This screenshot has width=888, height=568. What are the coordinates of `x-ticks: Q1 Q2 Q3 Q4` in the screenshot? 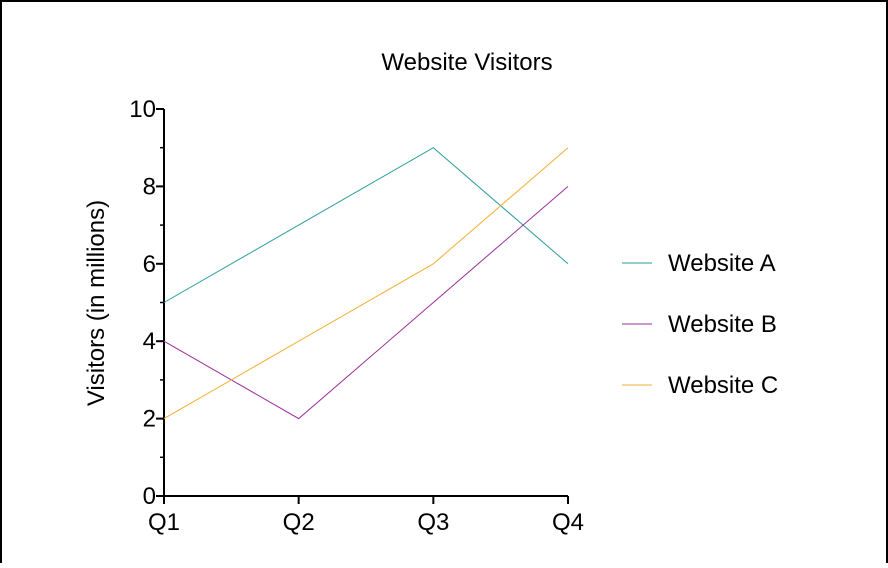 It's located at (366, 516).